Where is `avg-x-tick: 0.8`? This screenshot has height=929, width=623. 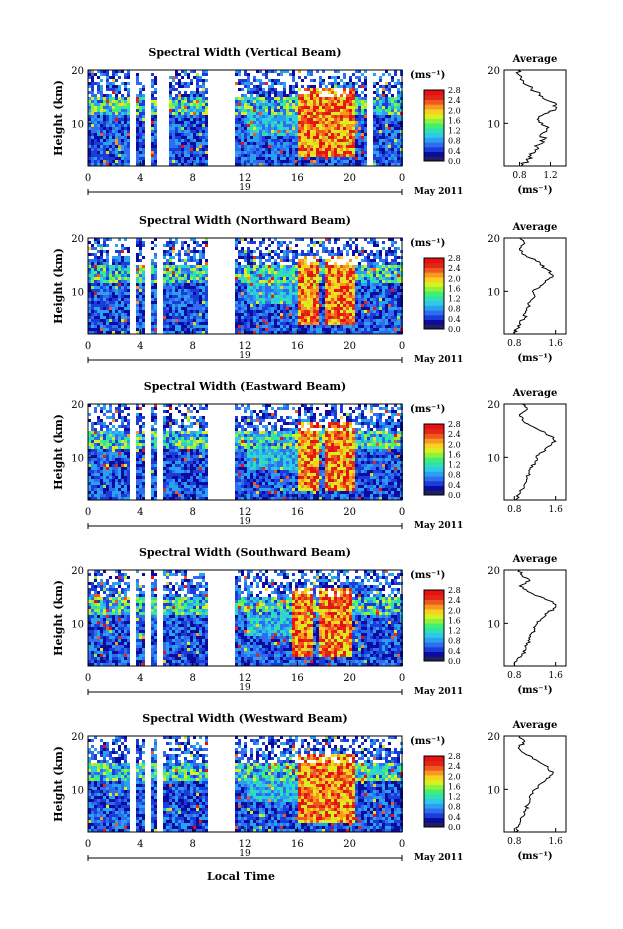
avg-x-tick: 0.8 is located at coordinates (514, 344).